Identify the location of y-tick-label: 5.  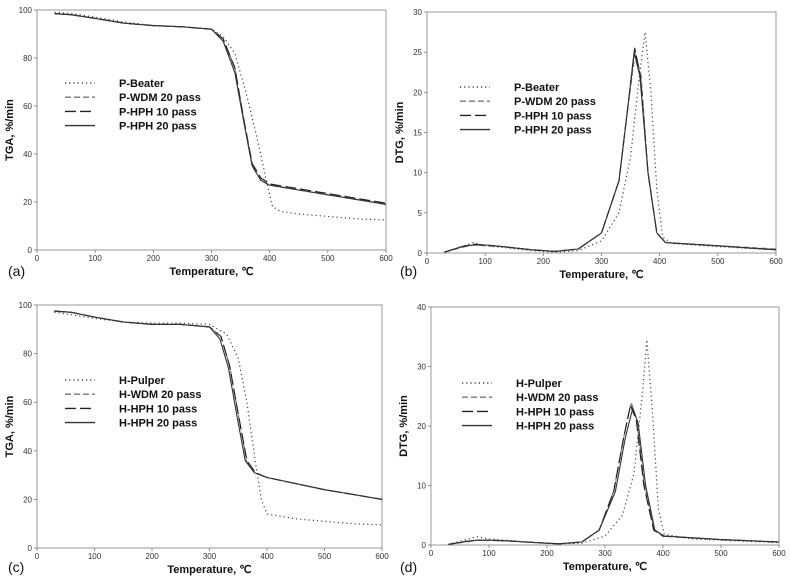
(420, 213).